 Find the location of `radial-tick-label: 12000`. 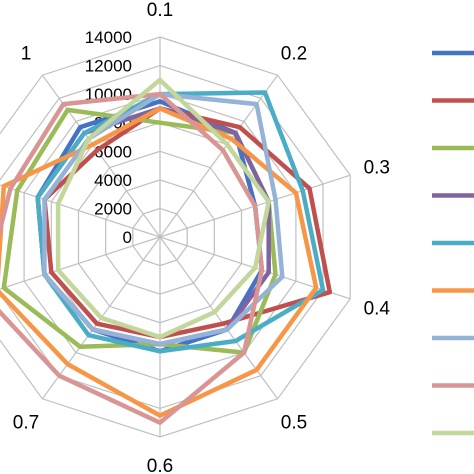

radial-tick-label: 12000 is located at coordinates (108, 66).